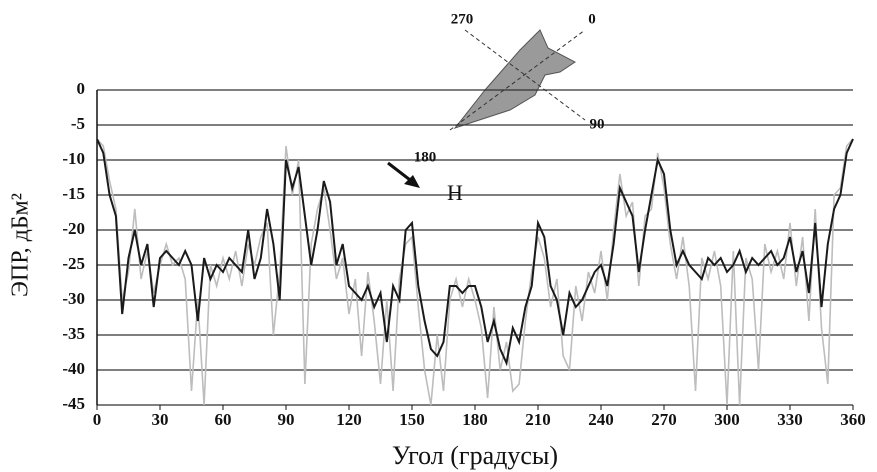 The image size is (877, 472). I want to click on y-tick-label: -10, so click(73, 158).